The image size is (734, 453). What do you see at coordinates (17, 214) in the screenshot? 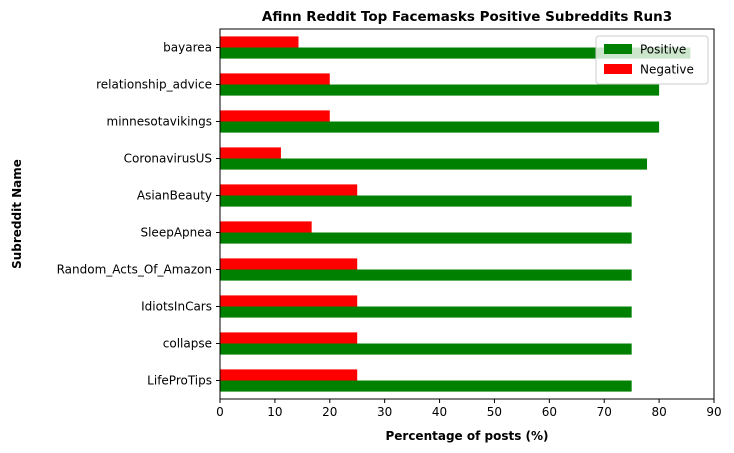
I see `y-axis-label: Subreddit Name` at bounding box center [17, 214].